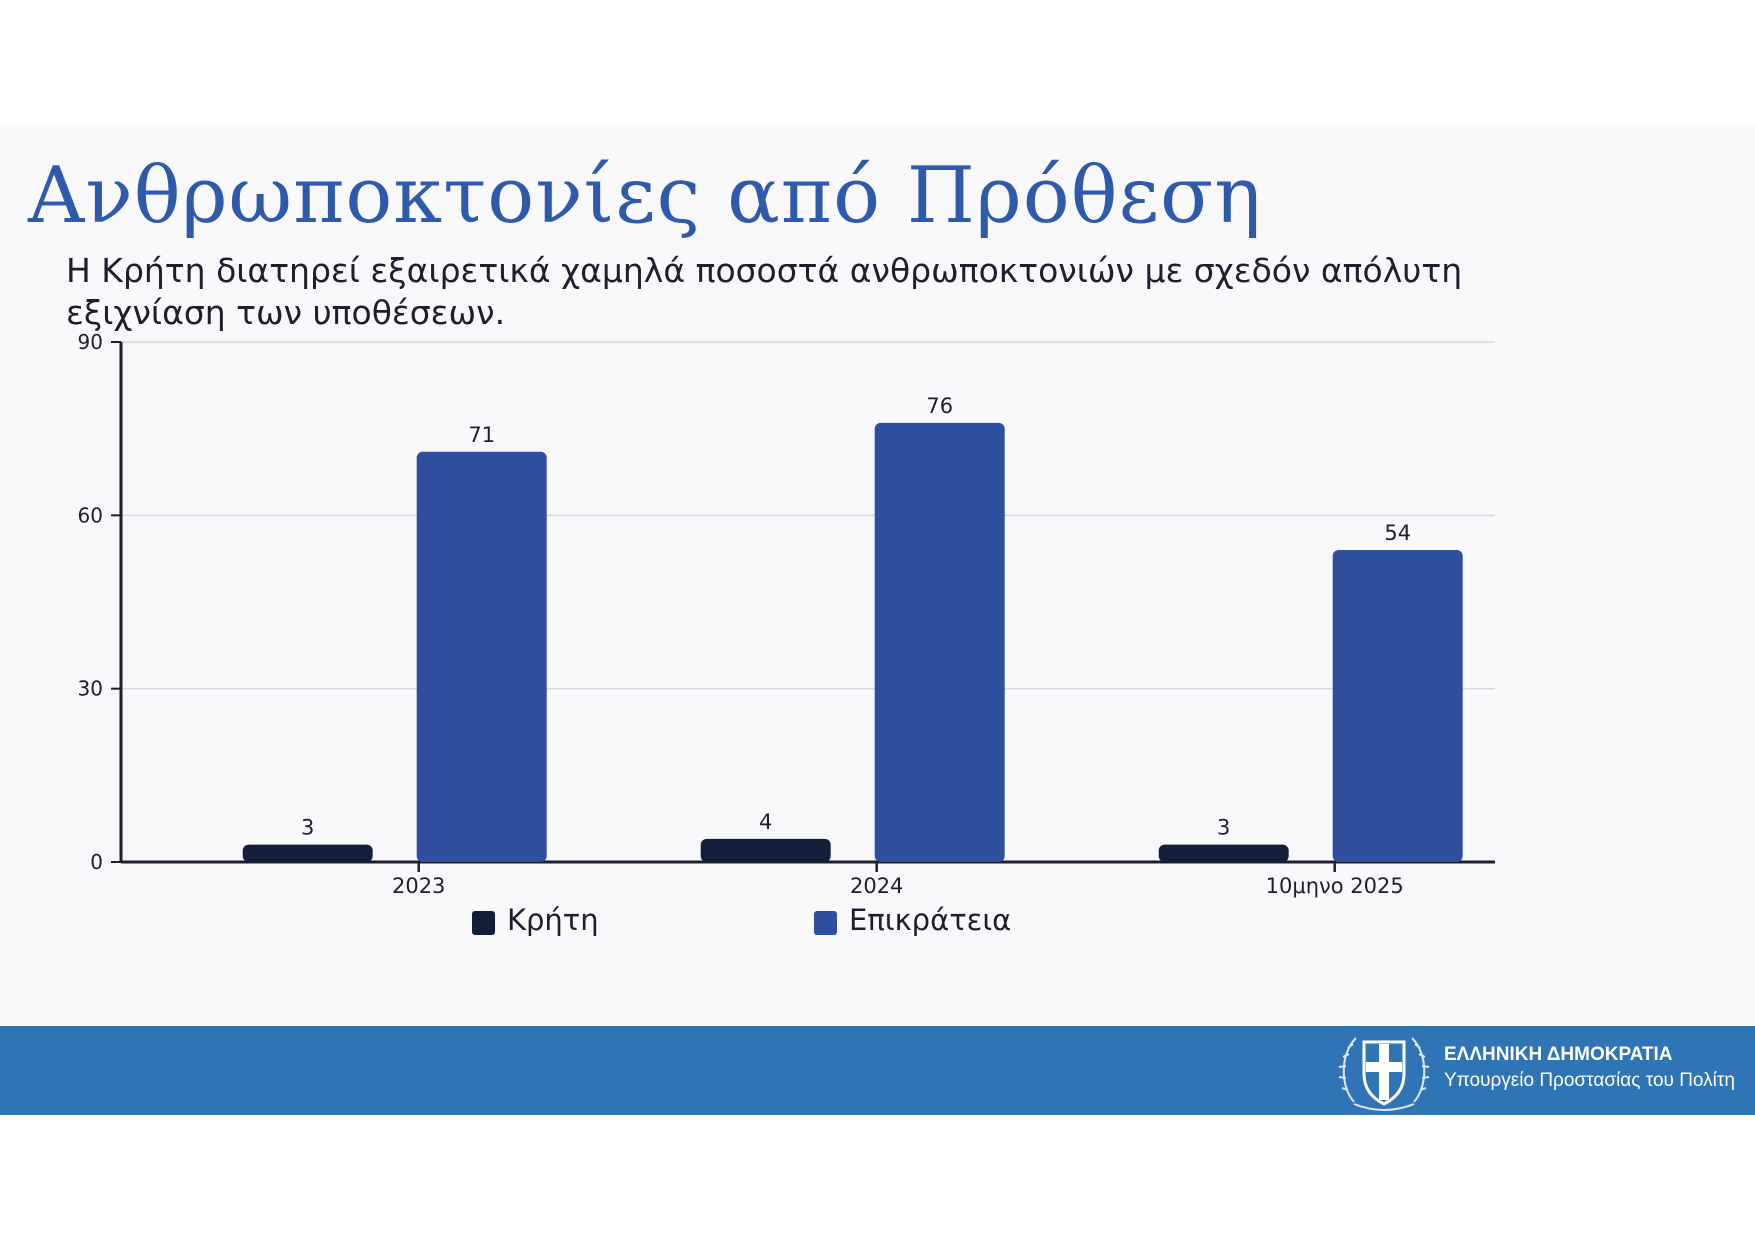  I want to click on x-tick-label: 2024, so click(876, 886).